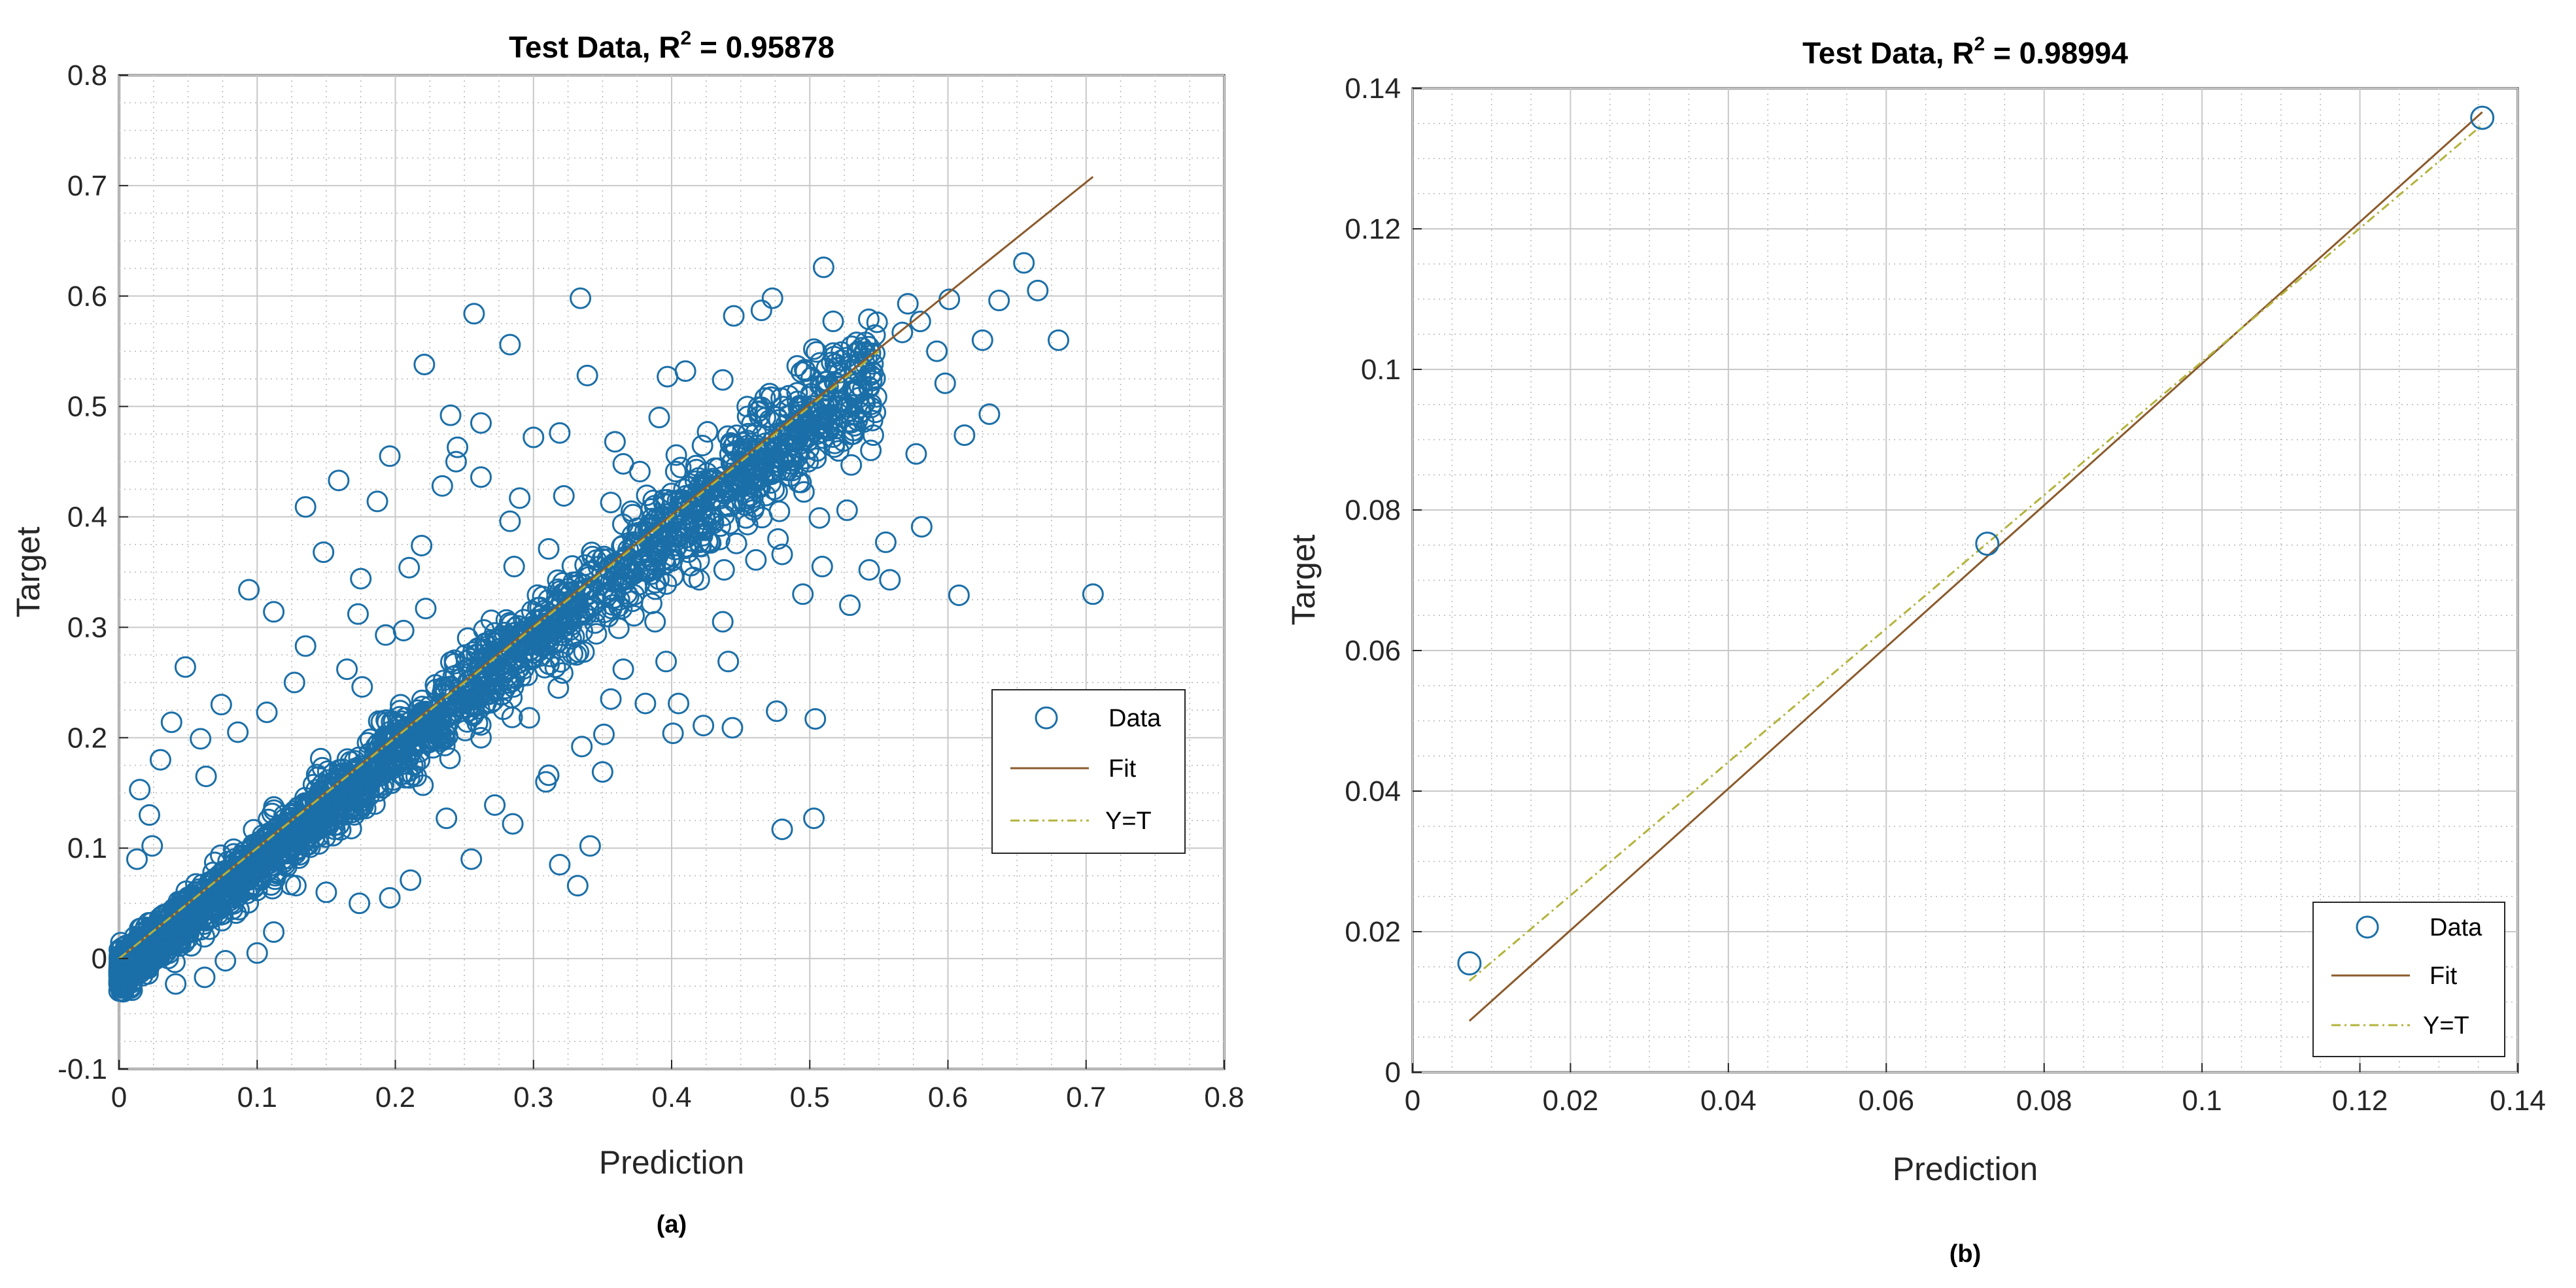 The image size is (2576, 1288). Describe the element at coordinates (2456, 927) in the screenshot. I see `legend-data-label-b: Data` at that location.